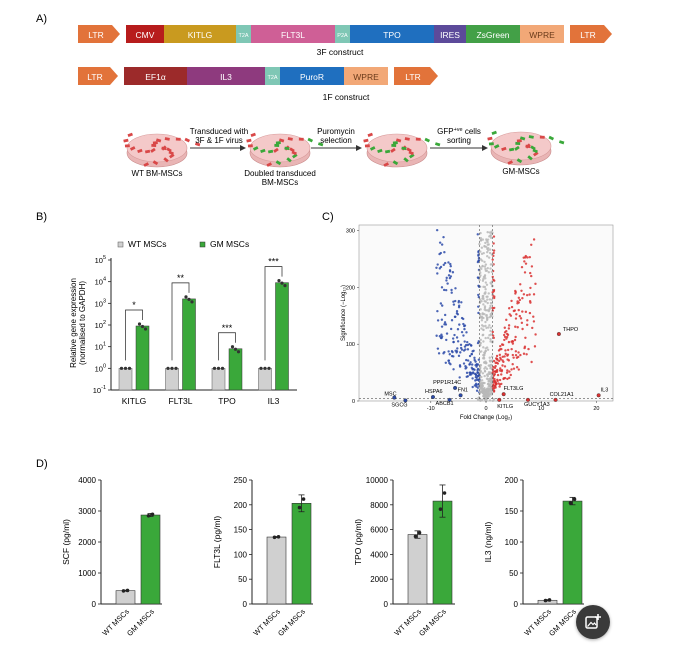  Describe the element at coordinates (41, 217) in the screenshot. I see `panel-label-b: B)` at that location.